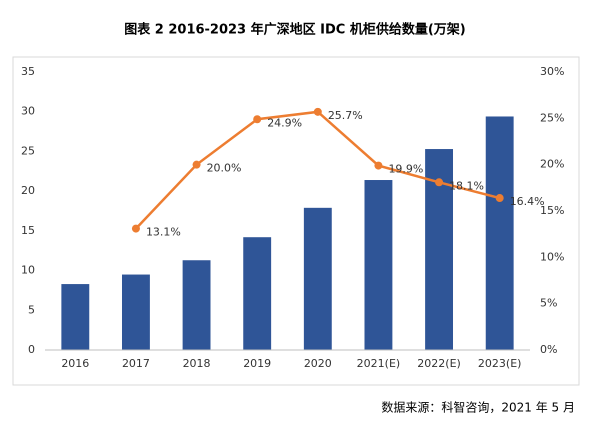  I want to click on y-tick-label: 0, so click(31, 349).